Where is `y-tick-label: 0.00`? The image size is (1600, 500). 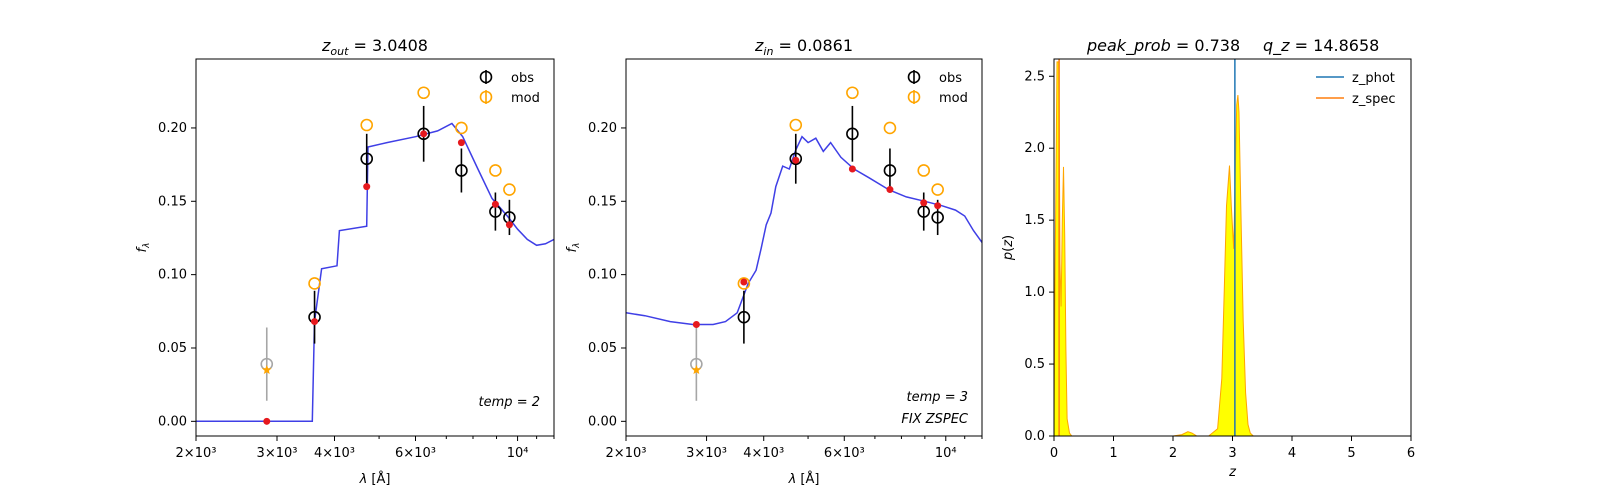 y-tick-label: 0.00 is located at coordinates (602, 421).